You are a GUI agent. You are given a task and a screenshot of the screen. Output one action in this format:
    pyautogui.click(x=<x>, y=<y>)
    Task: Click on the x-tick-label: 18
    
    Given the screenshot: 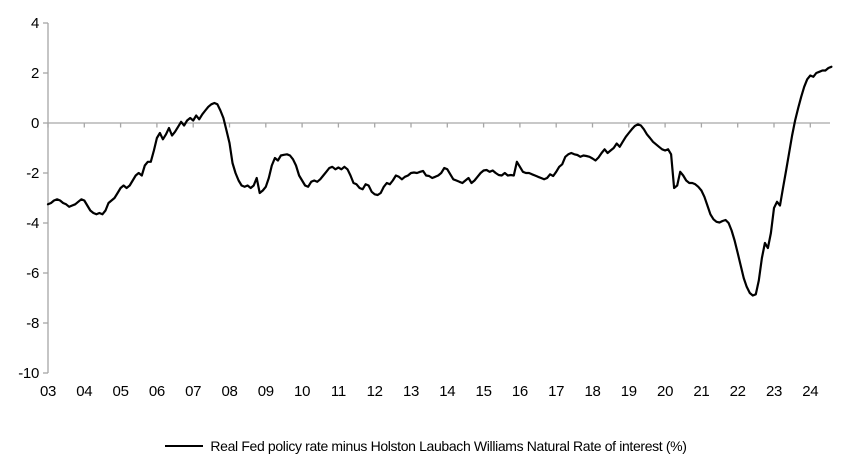 What is the action you would take?
    pyautogui.click(x=592, y=391)
    